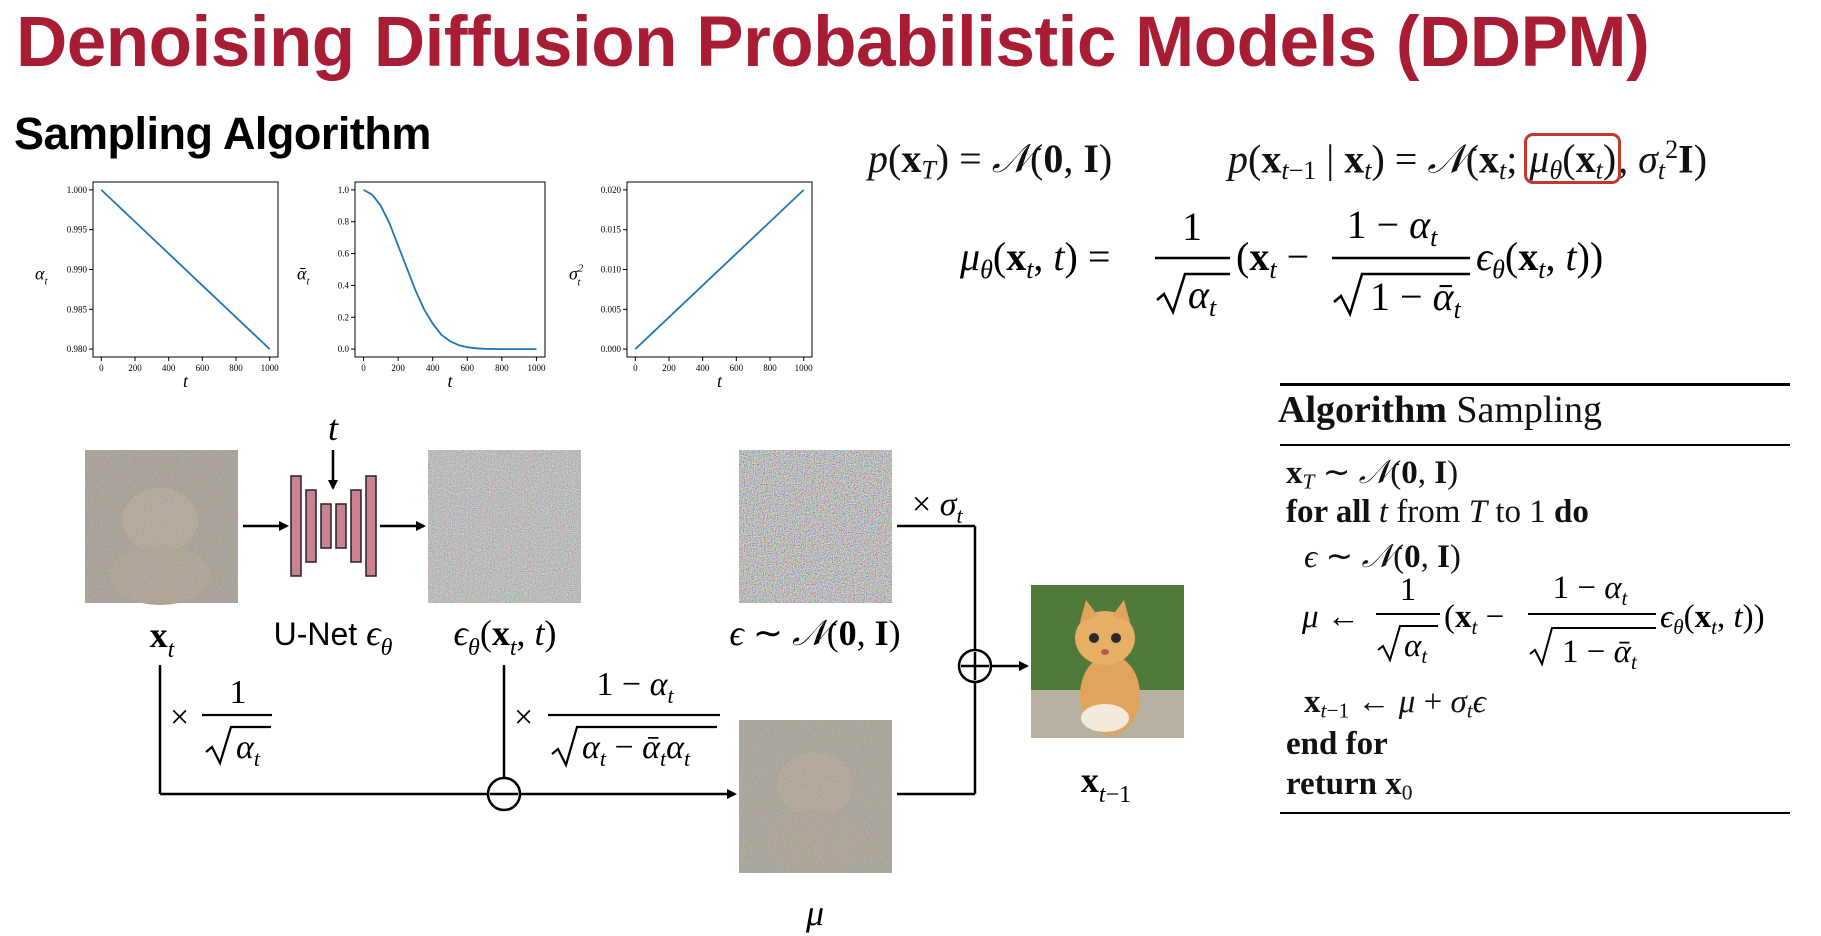  I want to click on prior-equation: p(xT) = 𝒩(0, I), so click(990, 160).